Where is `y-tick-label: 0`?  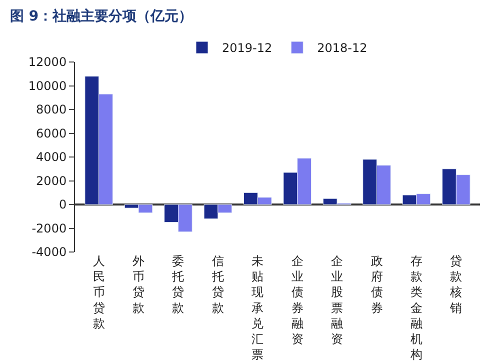 y-tick-label: 0 is located at coordinates (62, 205).